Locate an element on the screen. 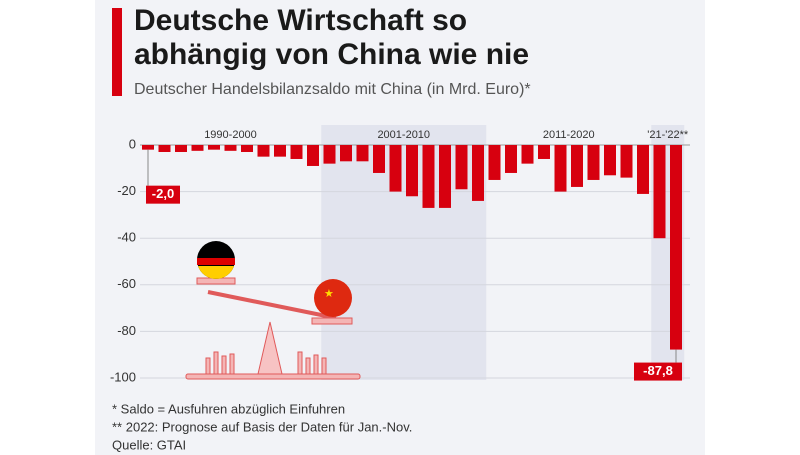 This screenshot has height=455, width=800. period-label: 1990-2000 is located at coordinates (230, 135).